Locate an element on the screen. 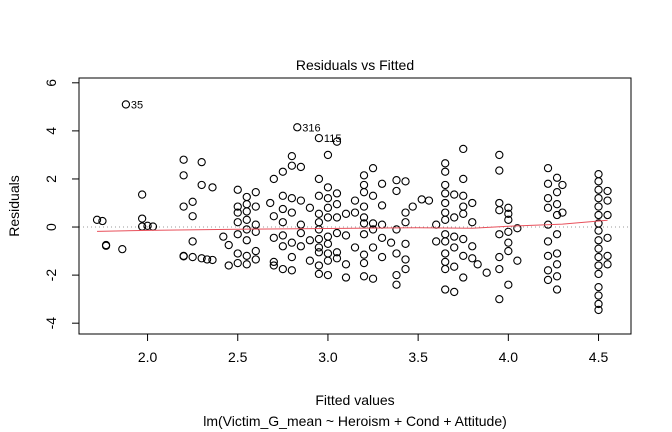 This screenshot has height=432, width=672. y-tick-label: 2 is located at coordinates (51, 179).